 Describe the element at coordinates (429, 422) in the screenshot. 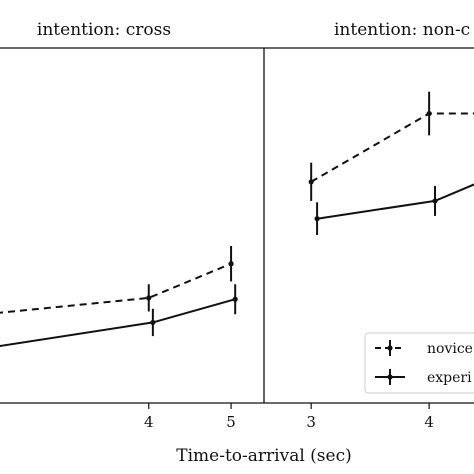

I see `x-tick-label-1-1: 4` at that location.